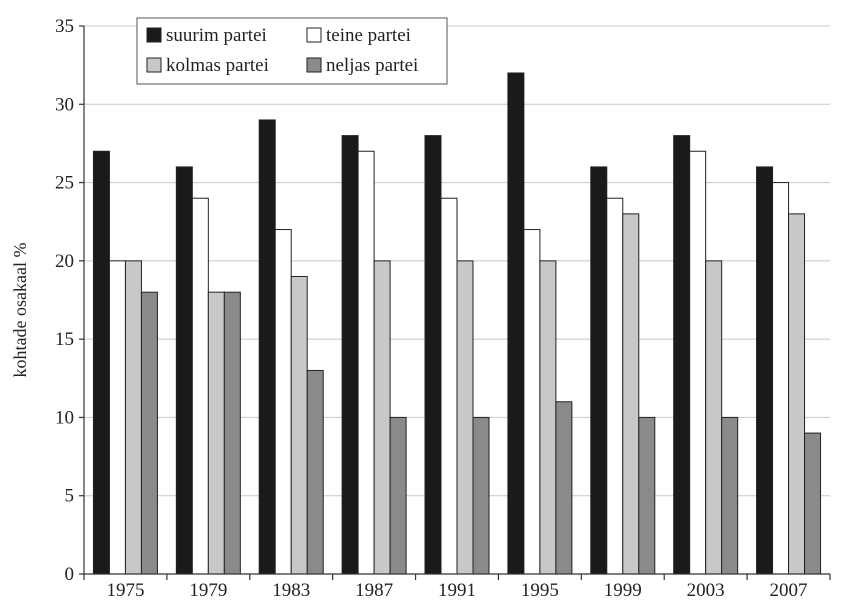 The height and width of the screenshot is (600, 842). What do you see at coordinates (433, 355) in the screenshot?
I see `bar-suurim-partei-1991` at bounding box center [433, 355].